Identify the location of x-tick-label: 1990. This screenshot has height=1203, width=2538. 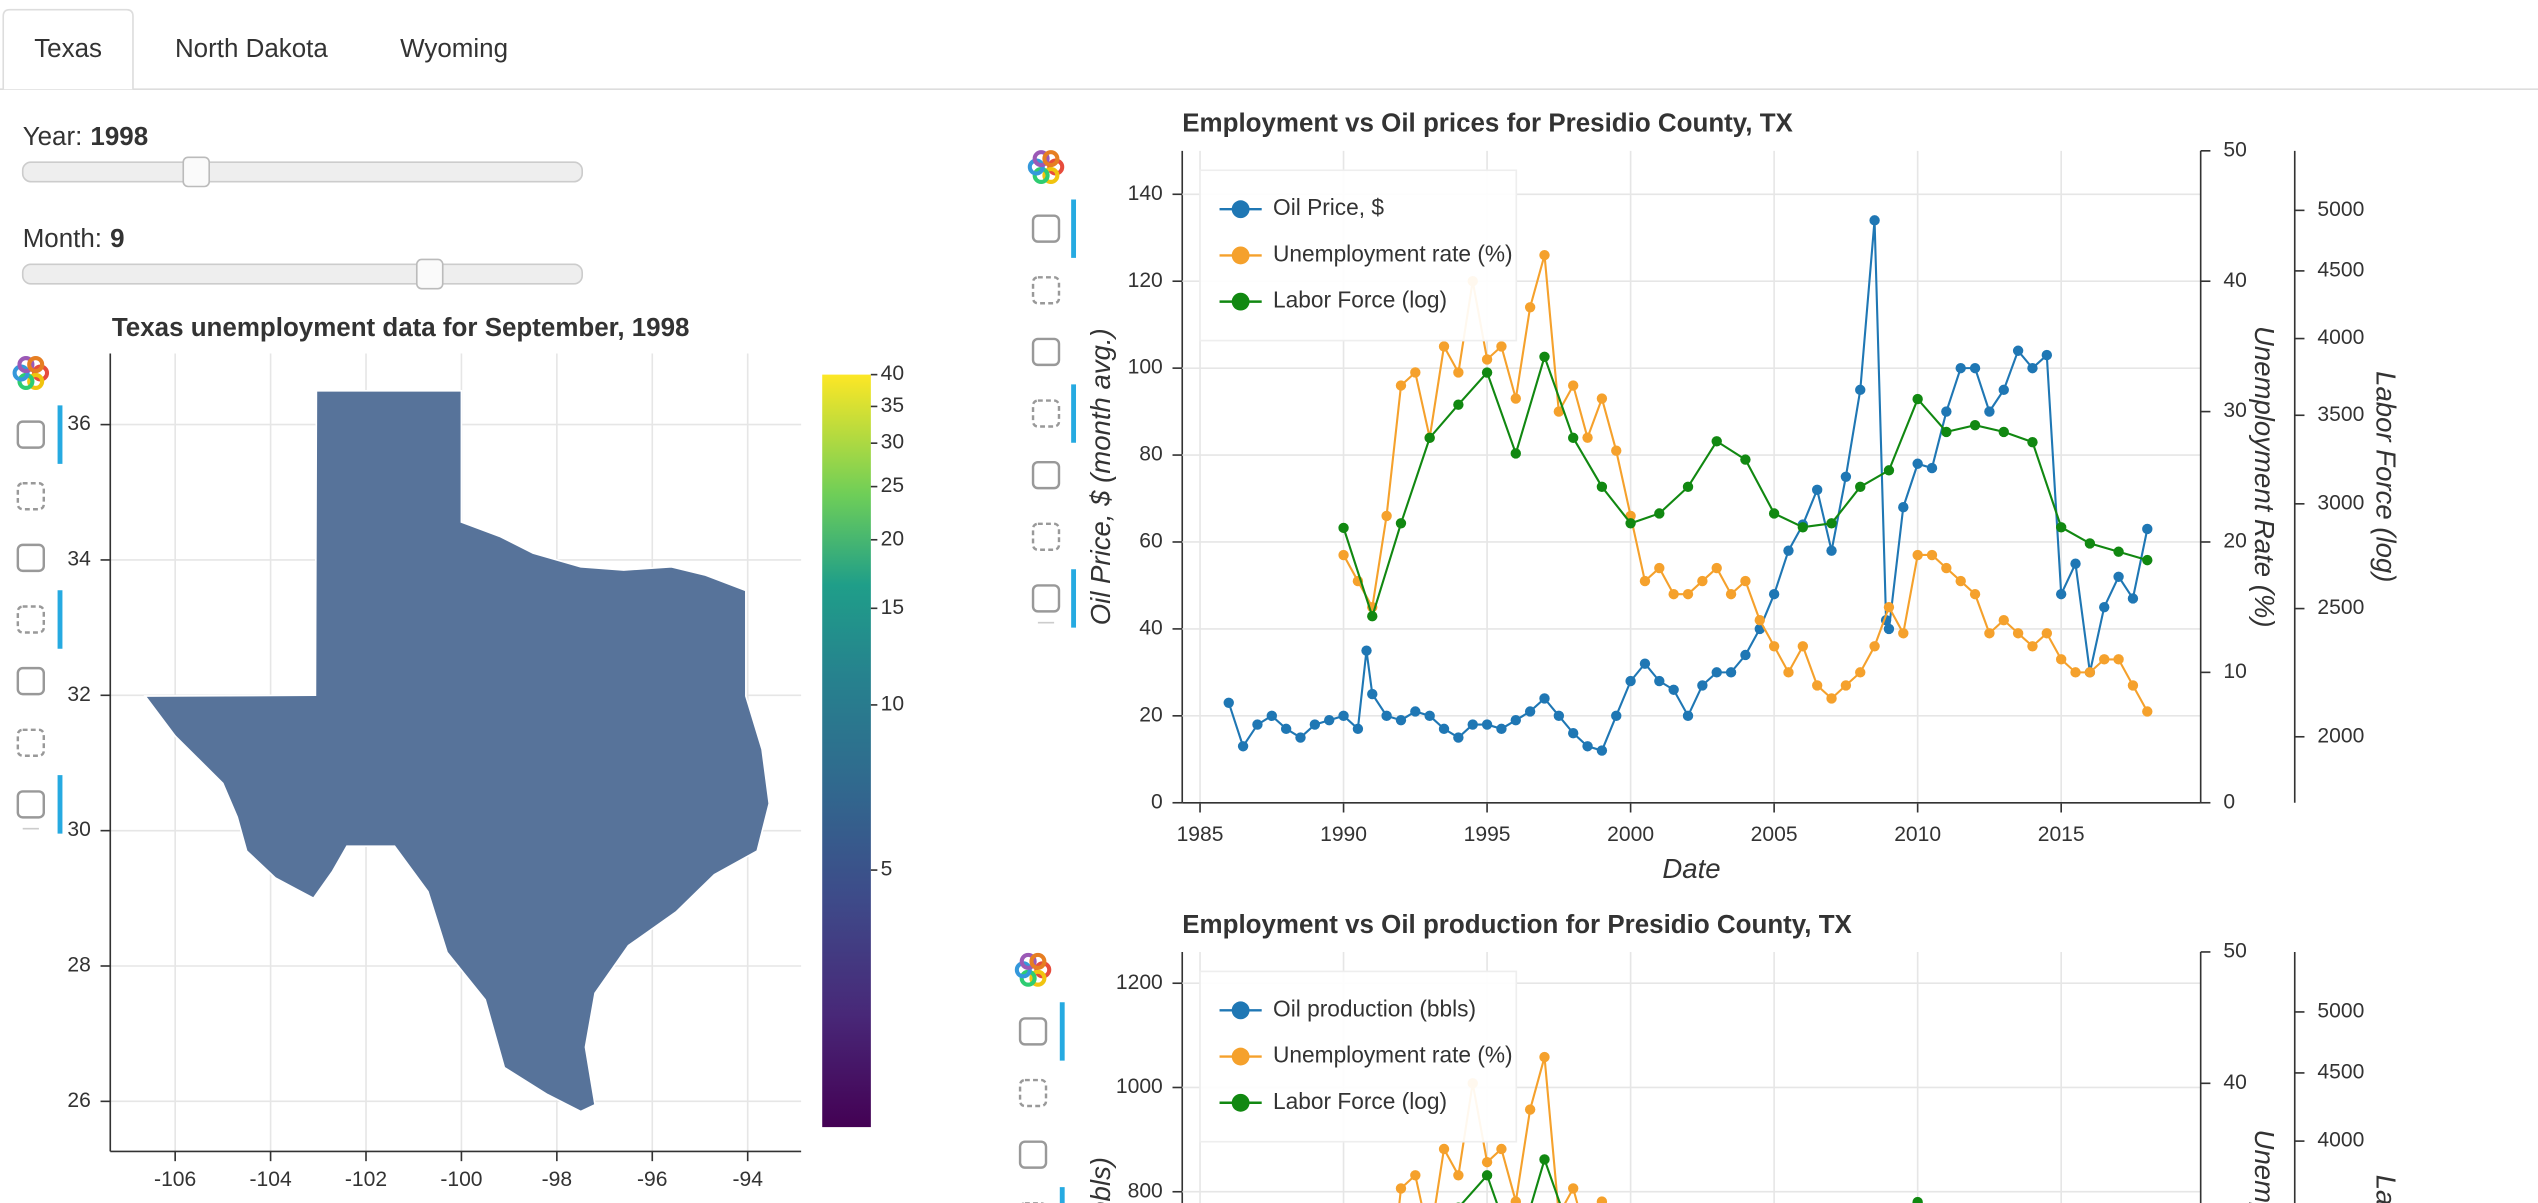
(1343, 834).